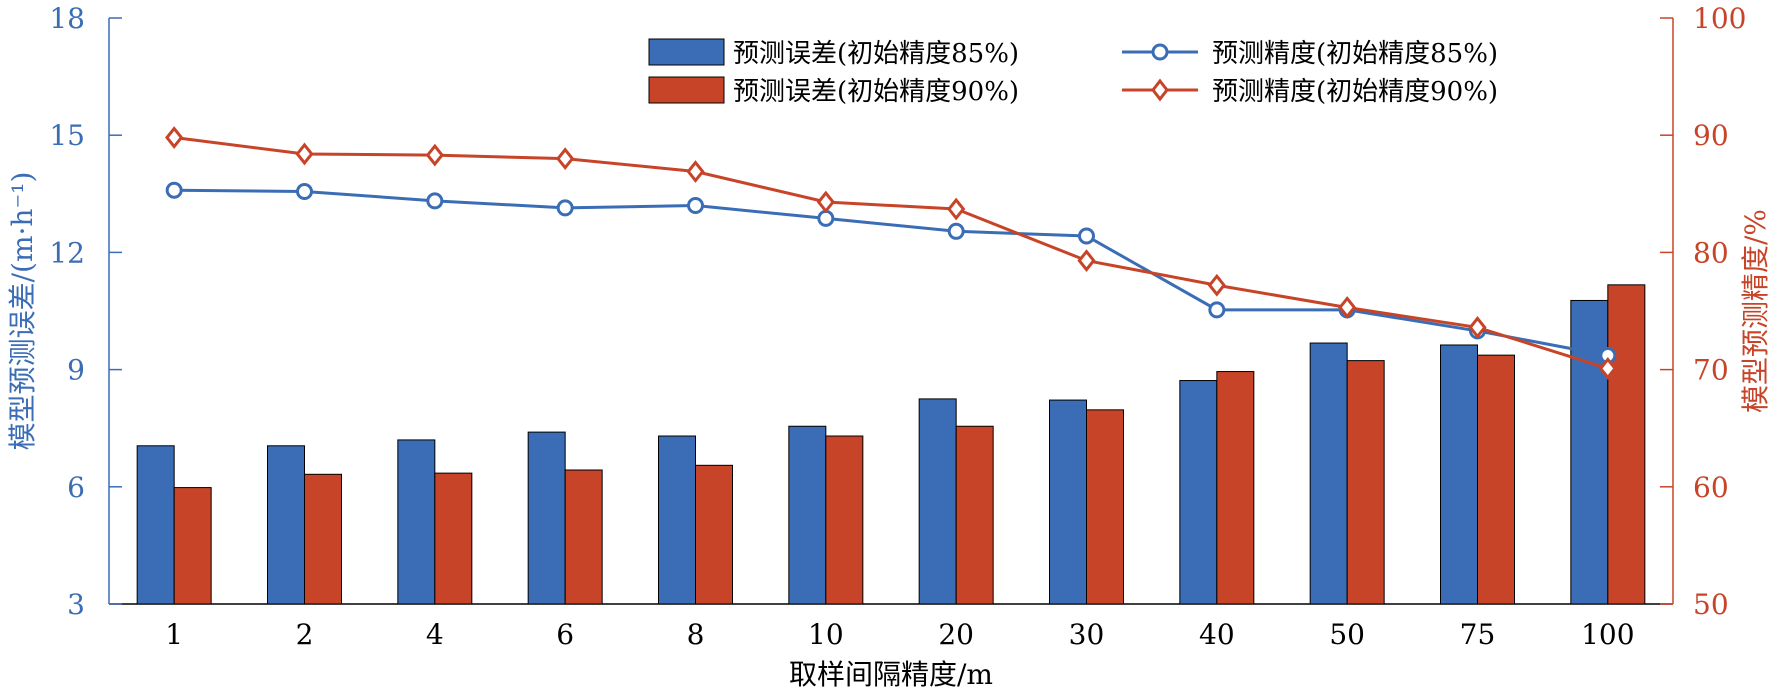  What do you see at coordinates (22, 311) in the screenshot?
I see `left-y-axis-title: 模型预测误差/(m·h⁻¹)` at bounding box center [22, 311].